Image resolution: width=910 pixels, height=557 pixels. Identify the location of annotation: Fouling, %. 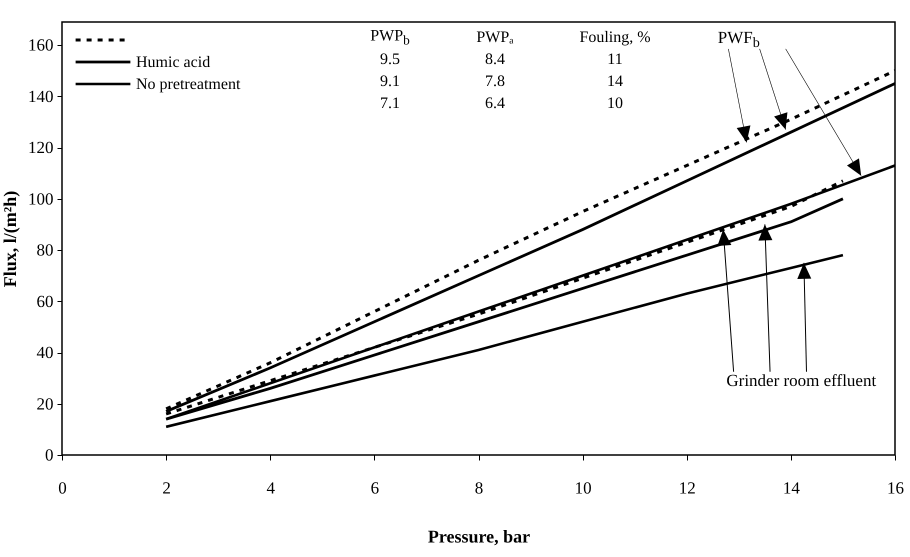
(615, 38).